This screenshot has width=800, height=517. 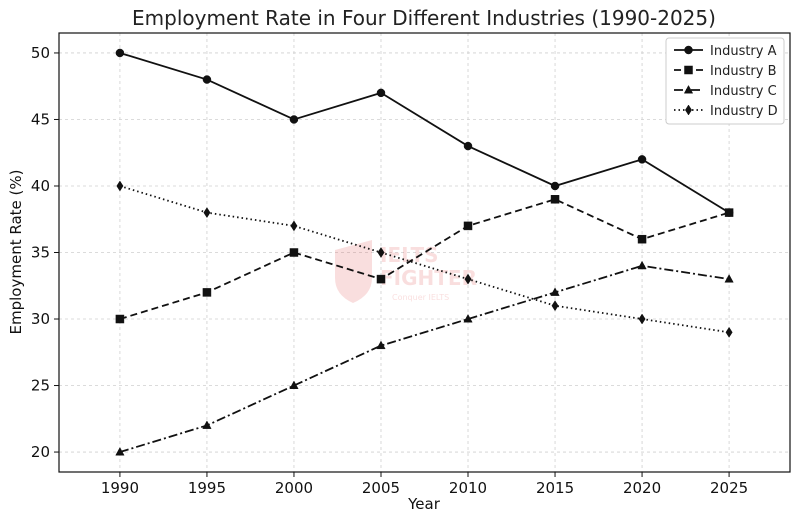 I want to click on legend-marker-circle, so click(x=688, y=50).